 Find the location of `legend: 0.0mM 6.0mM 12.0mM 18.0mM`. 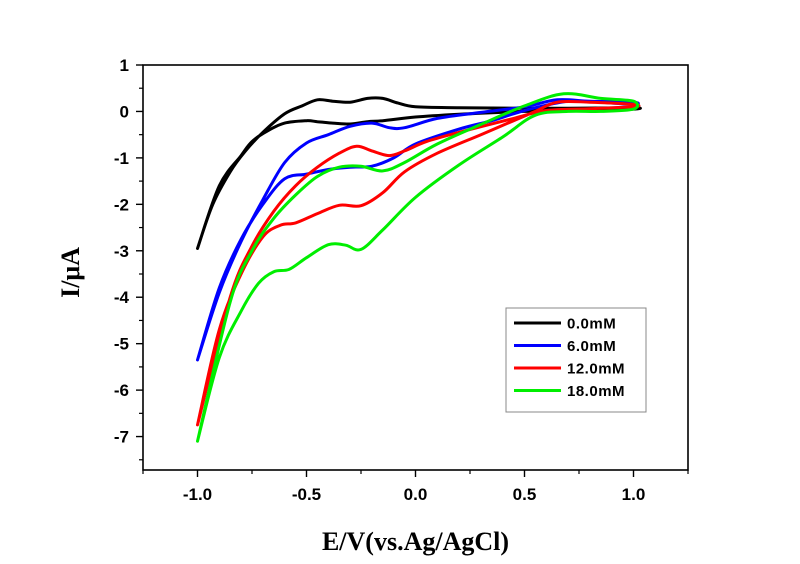

legend: 0.0mM 6.0mM 12.0mM 18.0mM is located at coordinates (576, 360).